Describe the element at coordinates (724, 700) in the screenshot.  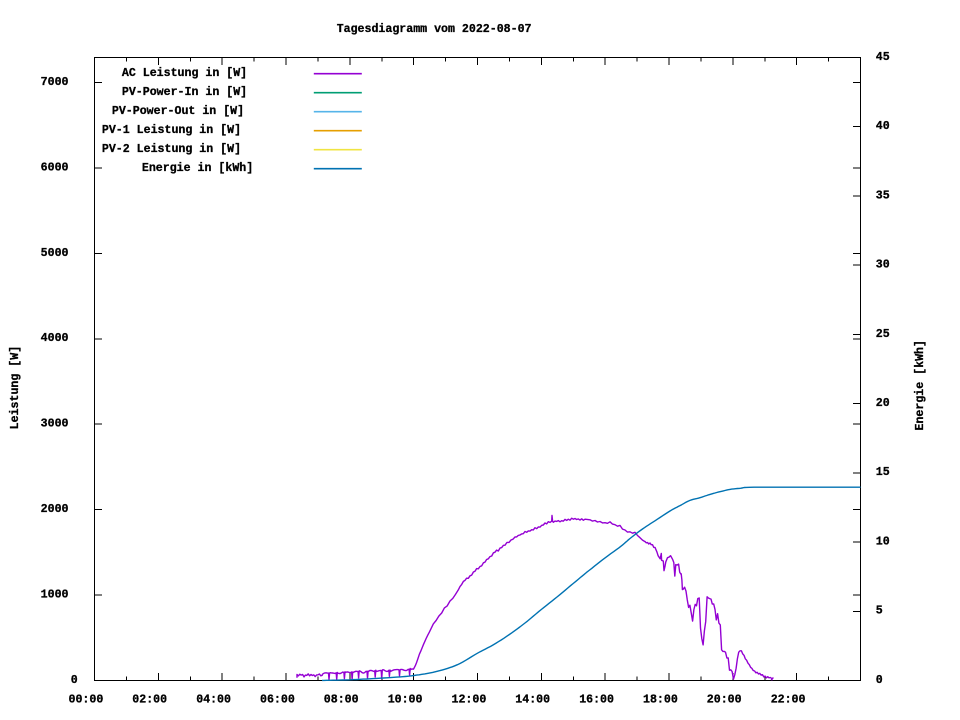
I see `svg-text: 20:00` at that location.